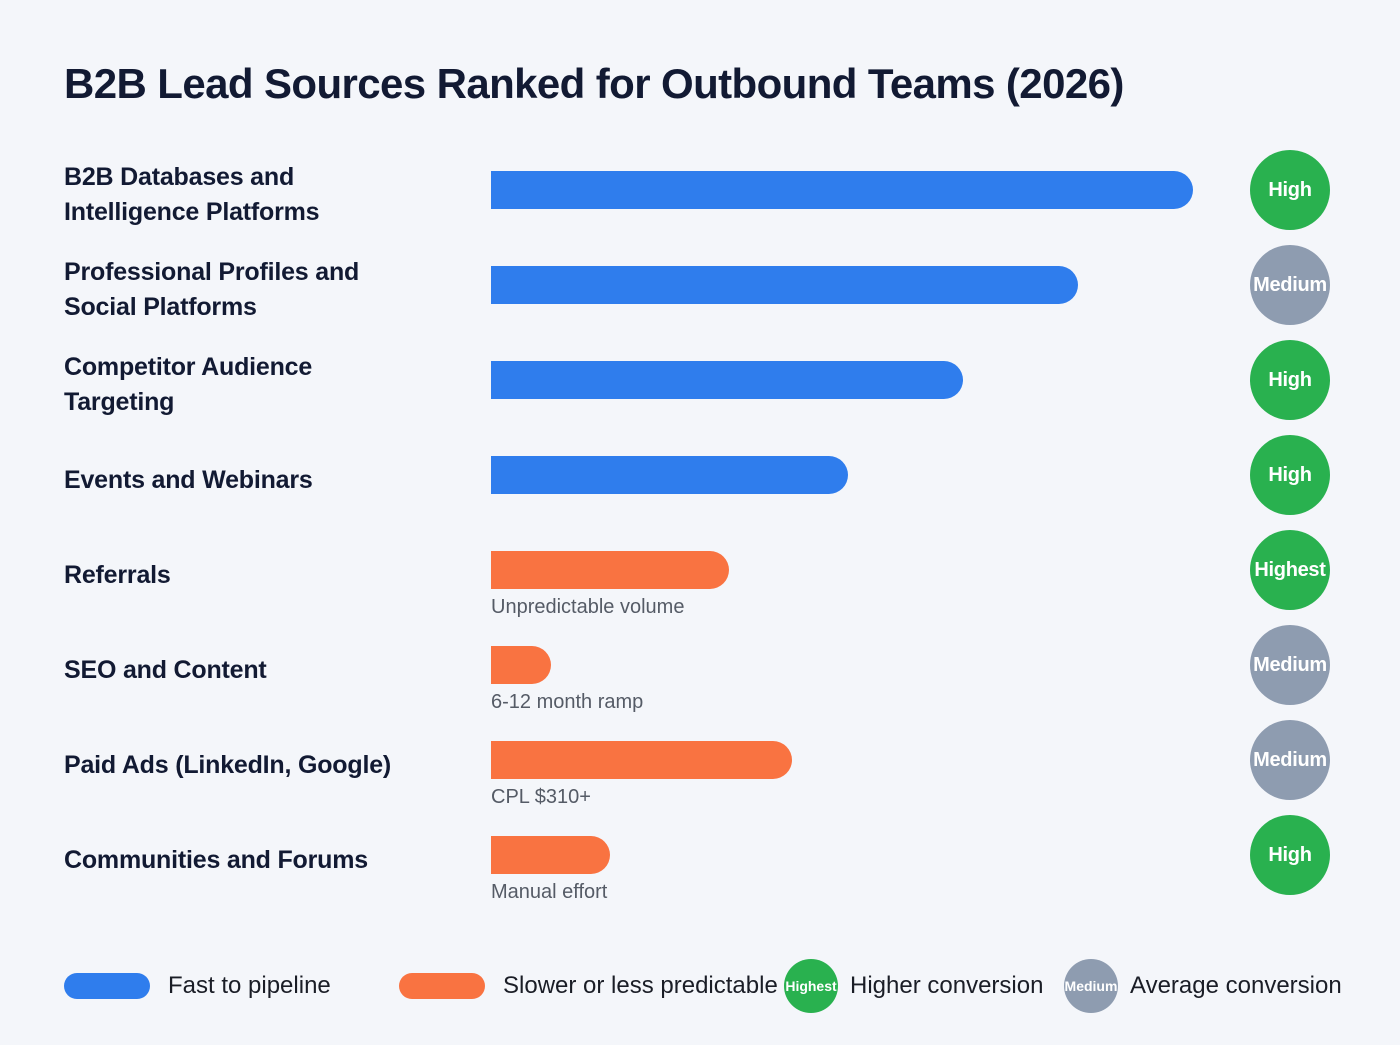 The height and width of the screenshot is (1045, 1400). I want to click on legend-item-slower: Slower or less predictable, so click(588, 986).